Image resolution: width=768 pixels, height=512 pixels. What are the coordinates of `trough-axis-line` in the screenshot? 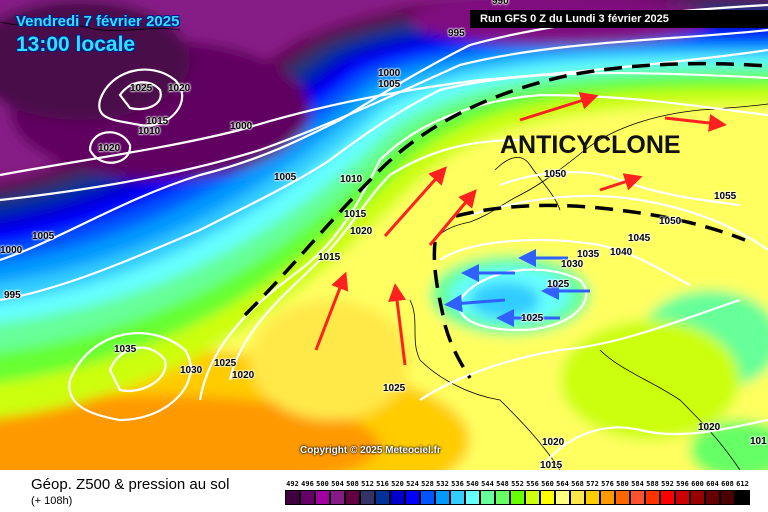 It's located at (452, 310).